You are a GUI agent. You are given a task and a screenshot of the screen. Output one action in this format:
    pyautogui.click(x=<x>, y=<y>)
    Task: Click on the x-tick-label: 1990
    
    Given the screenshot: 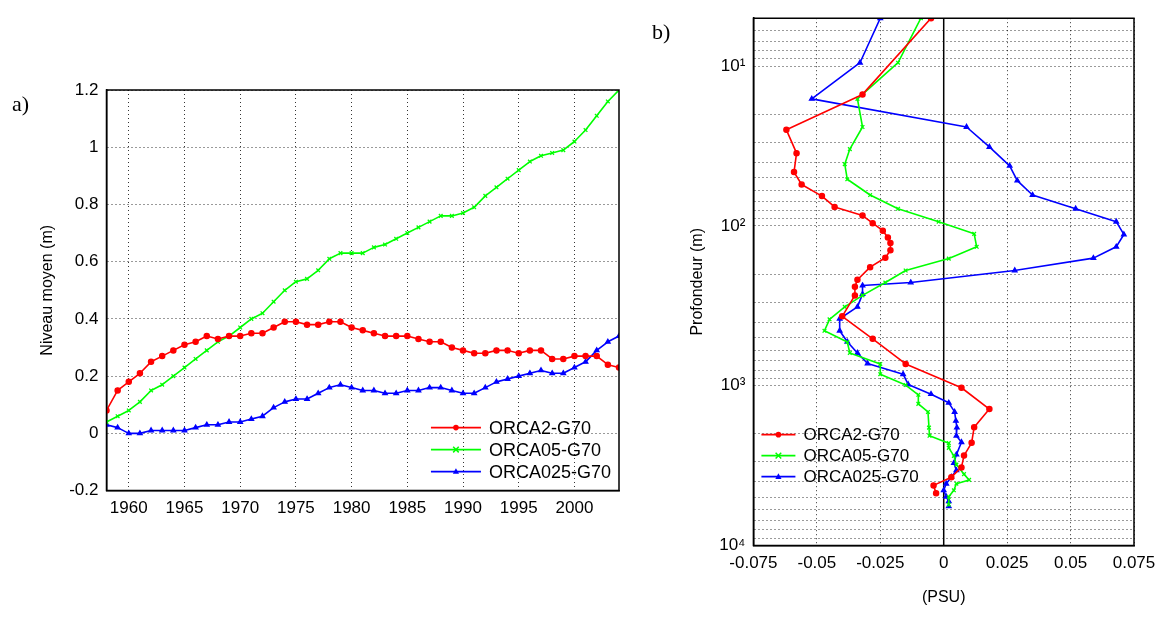 What is the action you would take?
    pyautogui.click(x=463, y=508)
    